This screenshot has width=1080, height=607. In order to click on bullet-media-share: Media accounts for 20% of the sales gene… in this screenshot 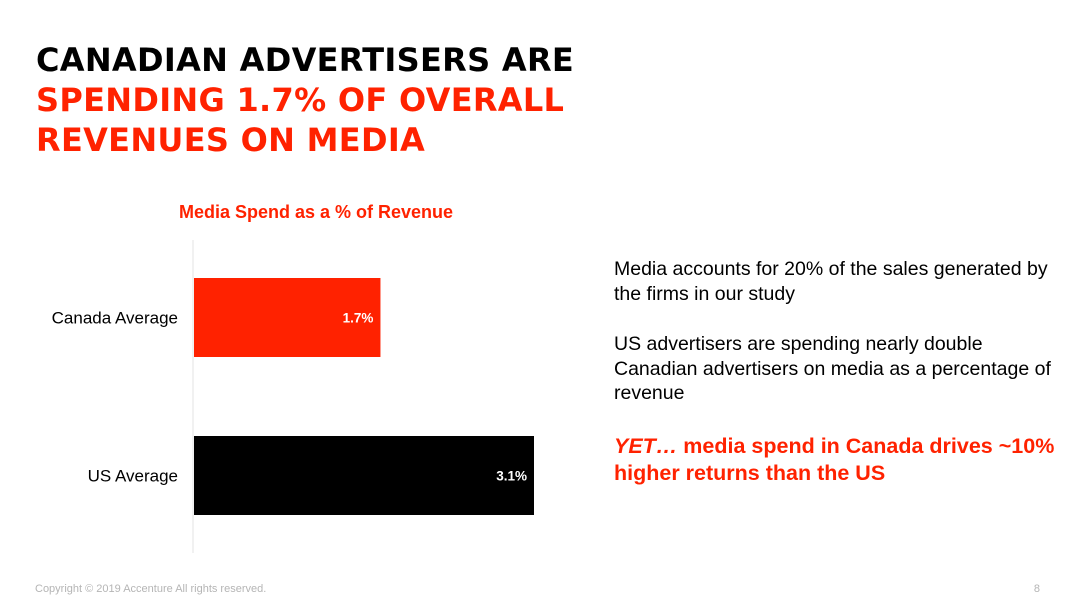, I will do `click(831, 281)`.